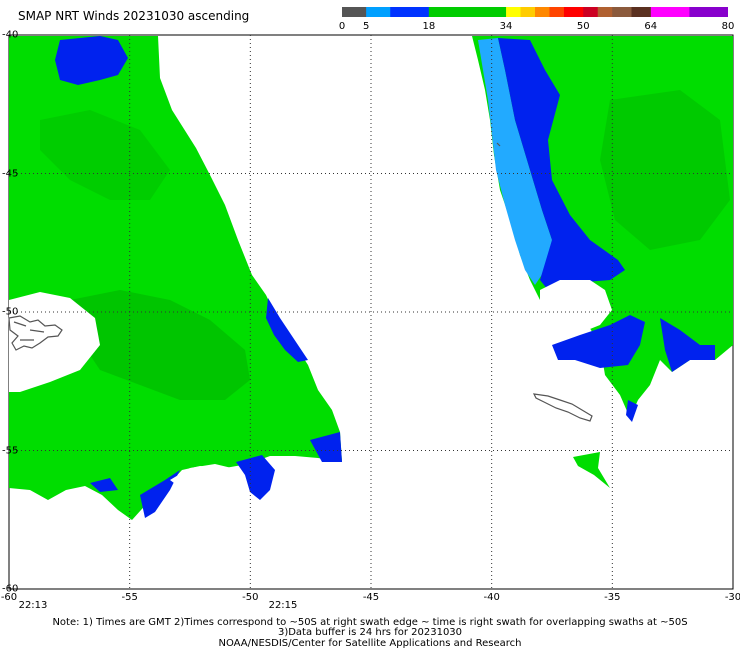 The width and height of the screenshot is (740, 650). I want to click on y-tick-label: -50, so click(10, 312).